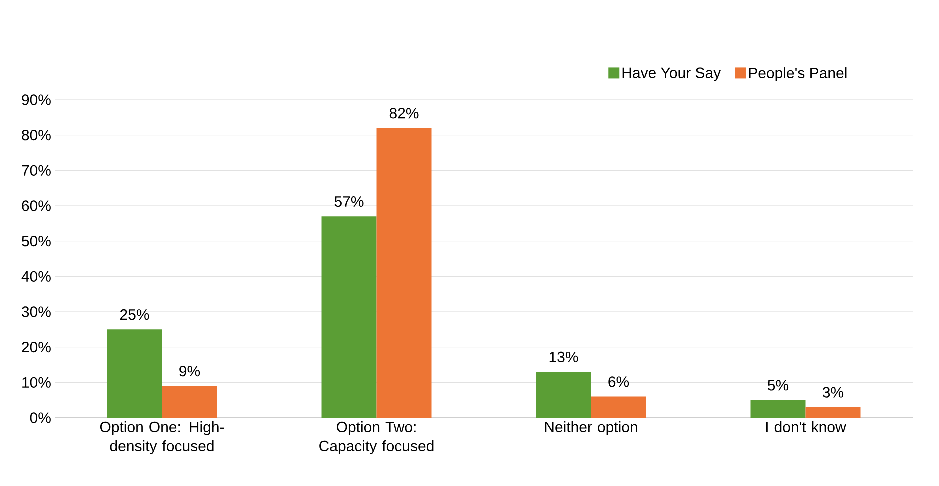  What do you see at coordinates (162, 438) in the screenshot?
I see `x-tick-label: Option One: High-density focused` at bounding box center [162, 438].